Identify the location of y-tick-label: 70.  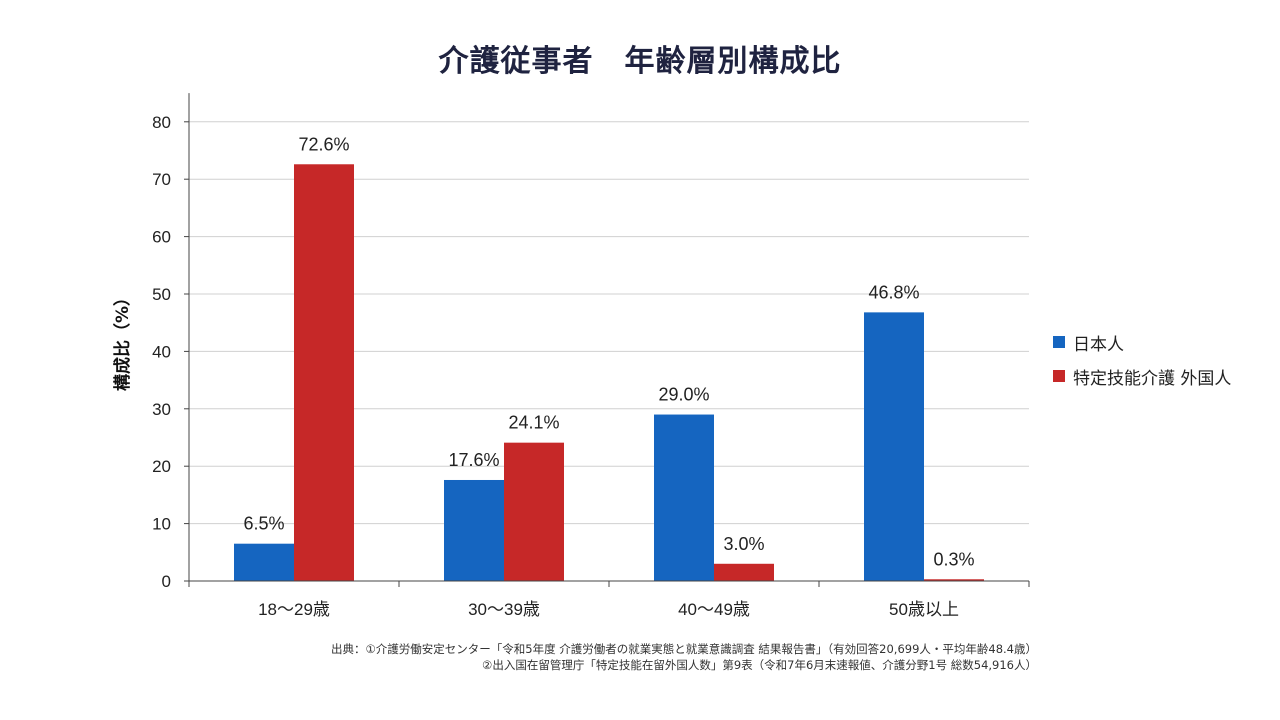
(161, 179).